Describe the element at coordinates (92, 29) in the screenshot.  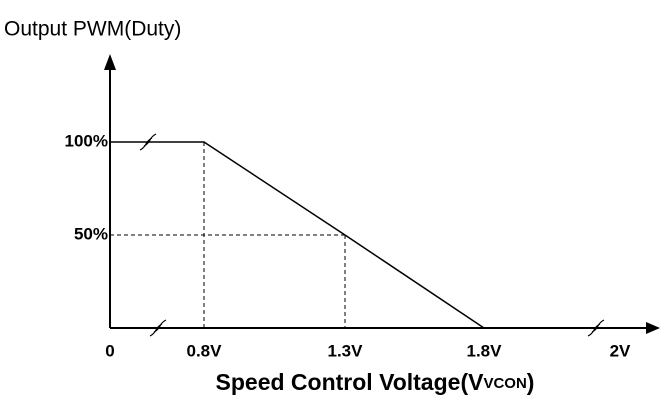
I see `chart-title: Output PWM(Duty)` at that location.